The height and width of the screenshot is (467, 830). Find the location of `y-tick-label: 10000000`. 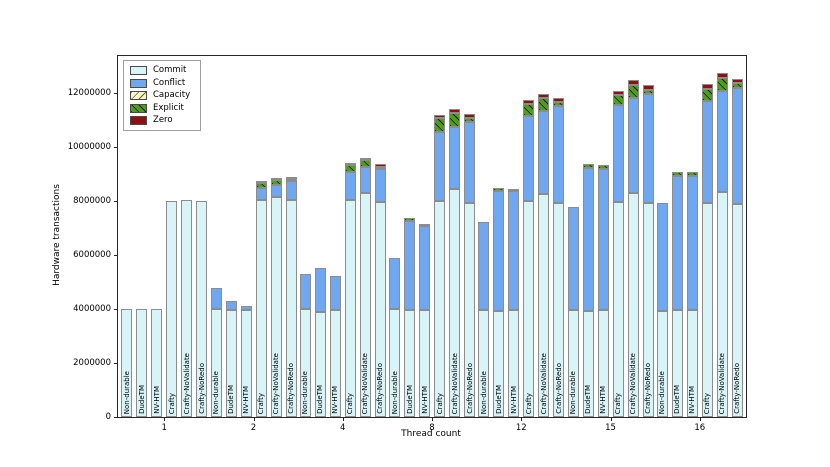

y-tick-label: 10000000 is located at coordinates (89, 147).